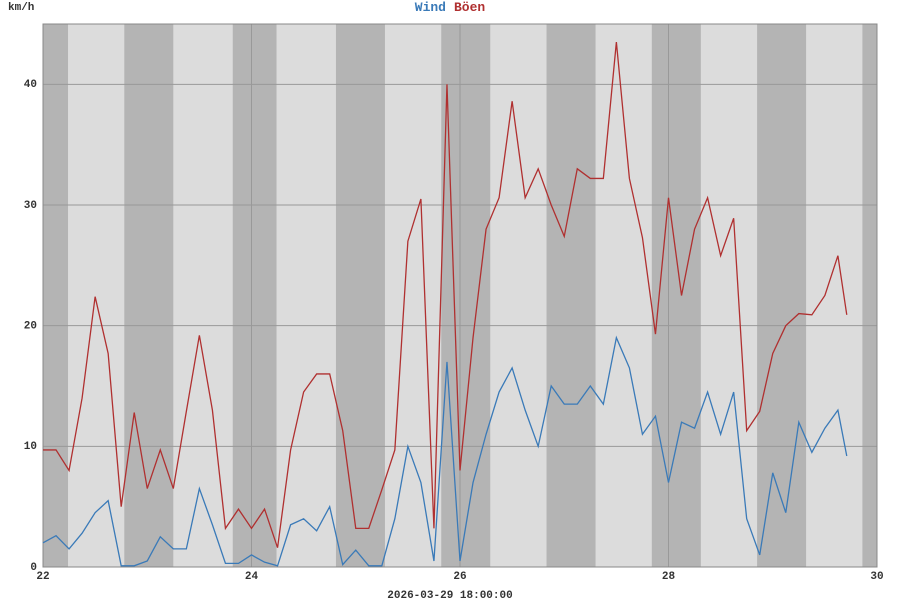  I want to click on x-tick-label: 28, so click(669, 577).